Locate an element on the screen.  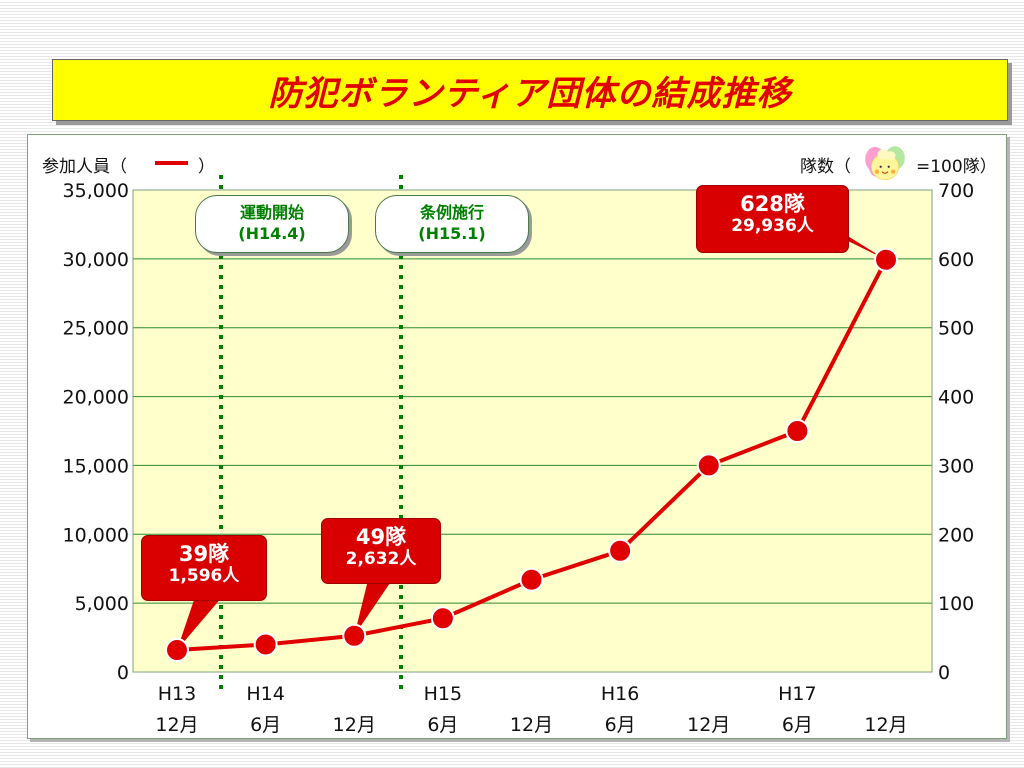
y-left-tick-label: 10,000 is located at coordinates (96, 535).